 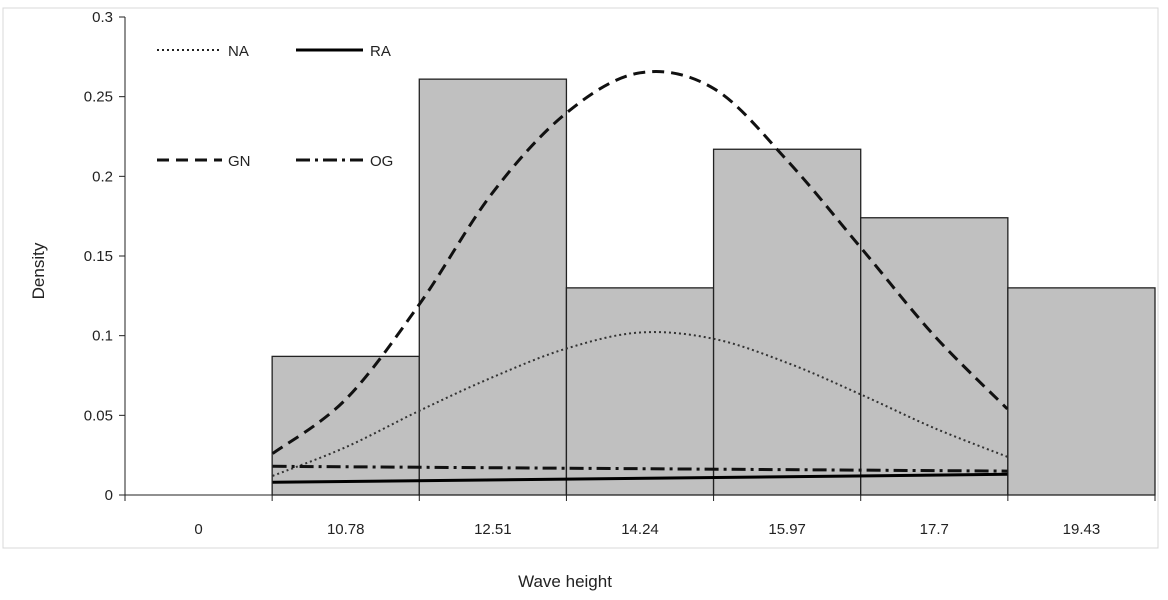 What do you see at coordinates (203, 51) in the screenshot?
I see `legend-item-na: NA` at bounding box center [203, 51].